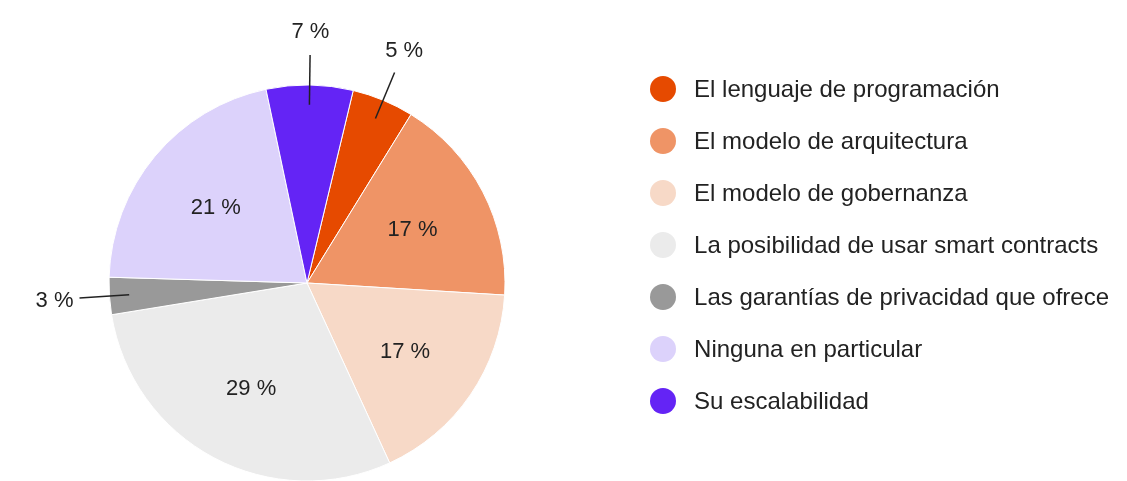 This screenshot has height=481, width=1127. I want to click on data-label: 21 %, so click(215, 207).